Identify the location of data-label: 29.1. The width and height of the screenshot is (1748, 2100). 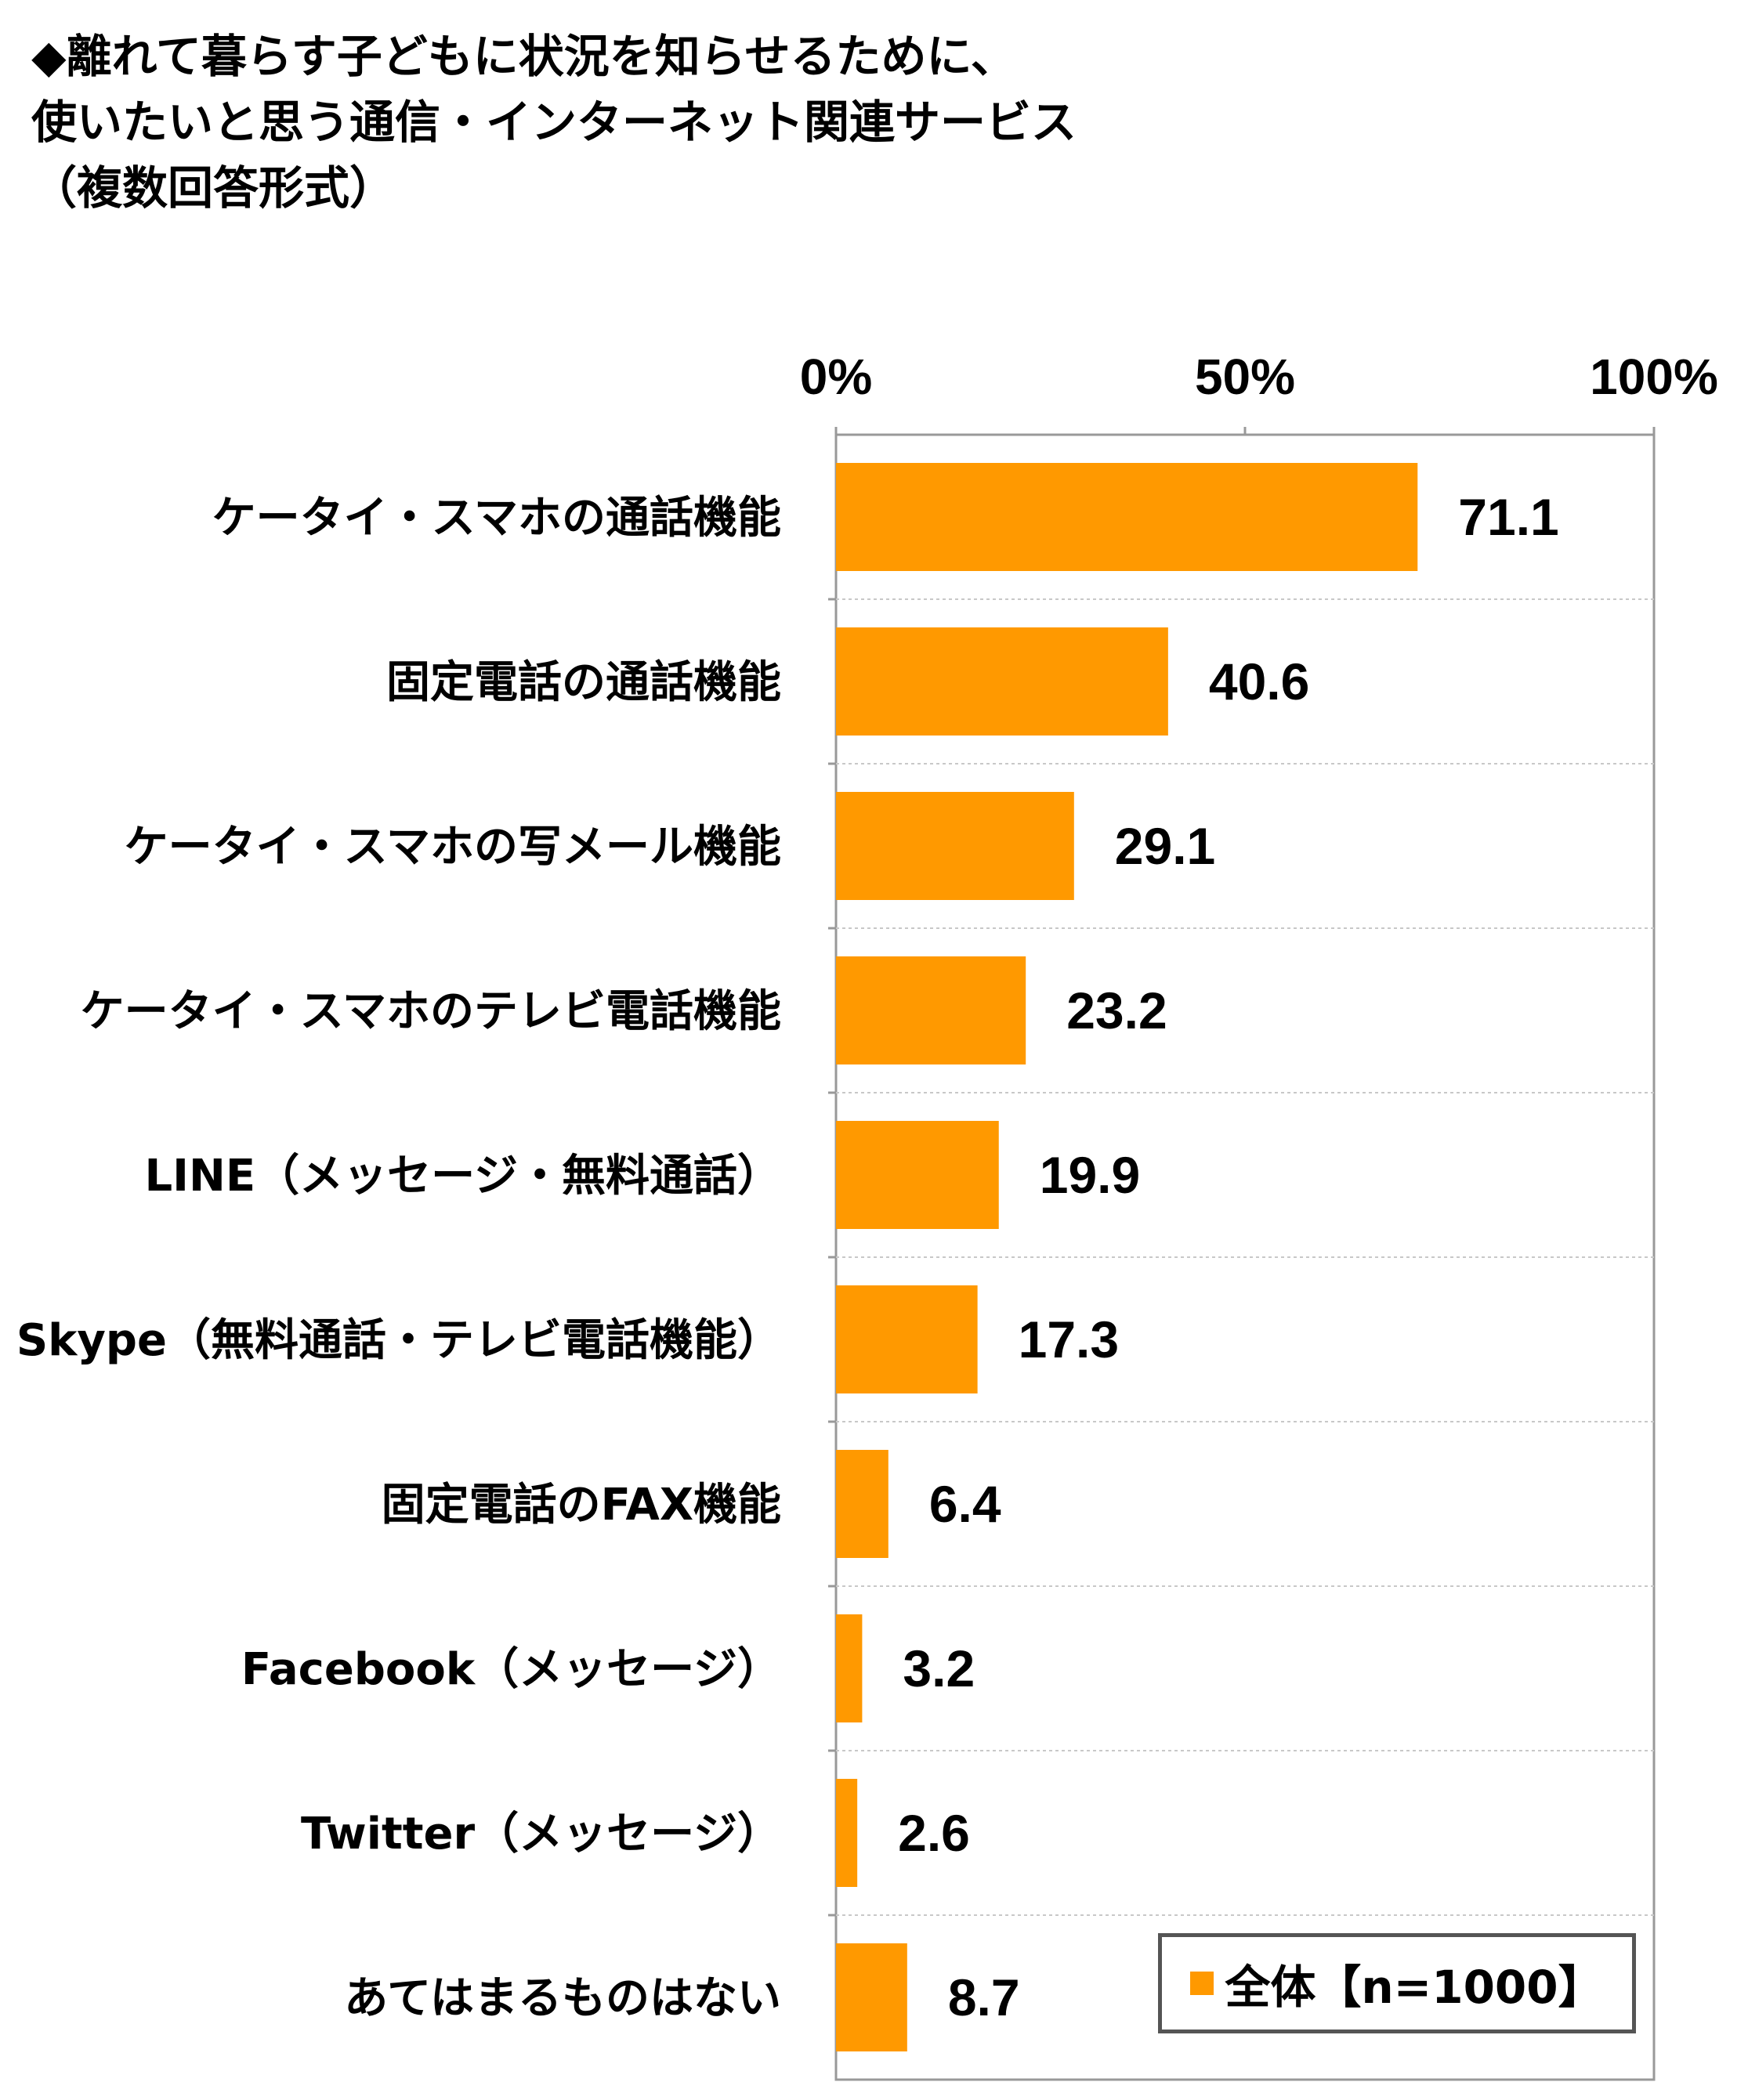
(1165, 846).